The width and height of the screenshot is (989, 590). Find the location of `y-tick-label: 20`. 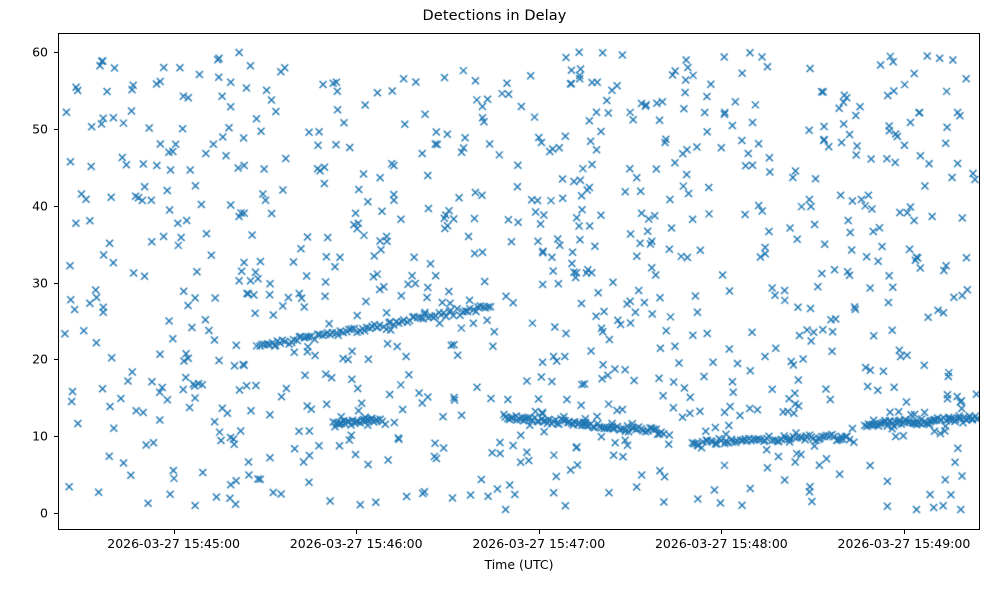

y-tick-label: 20 is located at coordinates (40, 359).